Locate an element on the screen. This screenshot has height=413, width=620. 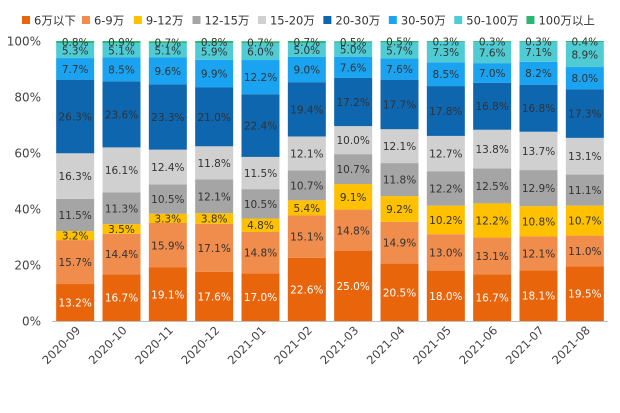
legend-label: 9-12万 is located at coordinates (165, 21).